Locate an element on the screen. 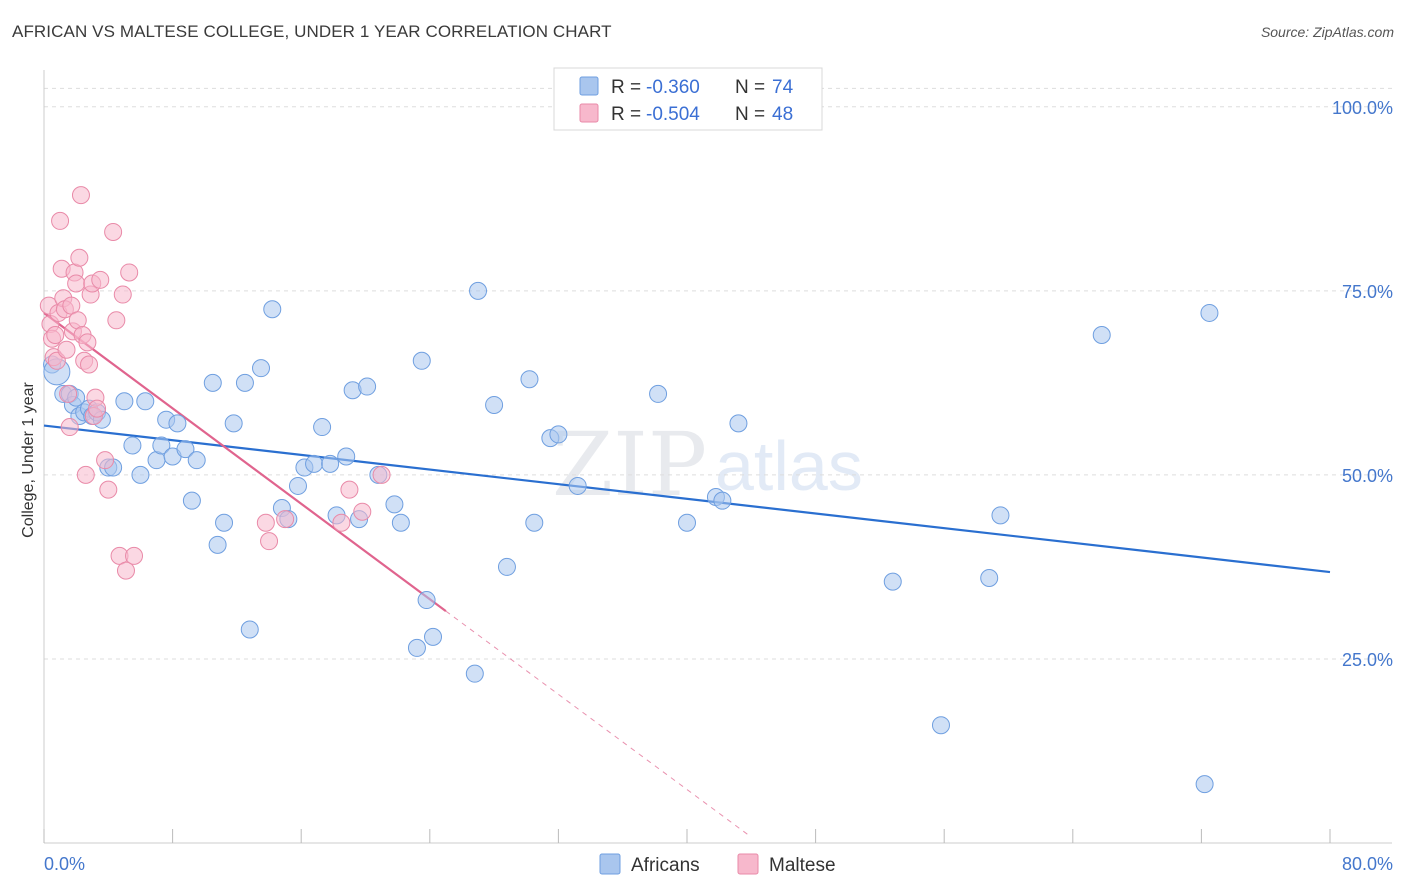 The image size is (1406, 892). legend-r-label-africans: R = is located at coordinates (626, 87).